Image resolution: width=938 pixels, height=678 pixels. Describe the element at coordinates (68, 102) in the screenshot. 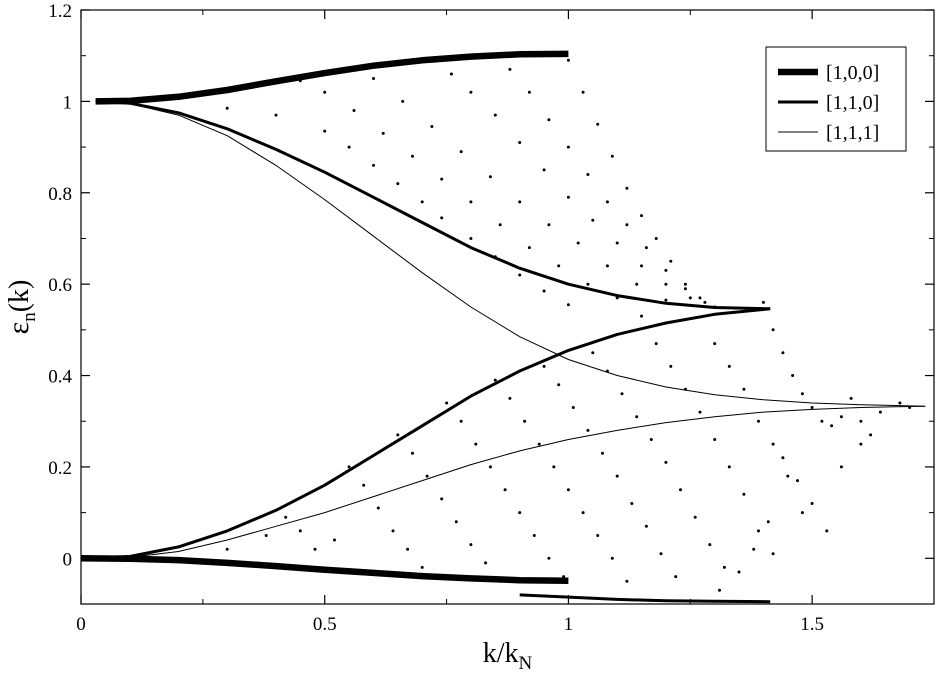

I see `y-tick-label: 1` at that location.